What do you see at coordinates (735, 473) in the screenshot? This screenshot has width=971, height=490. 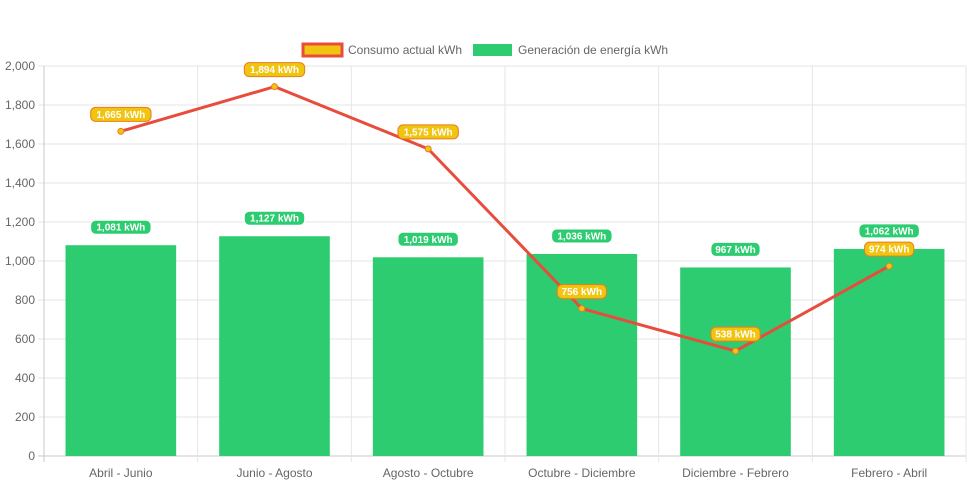 I see `x-tick-label: Diciembre - Febrero` at bounding box center [735, 473].